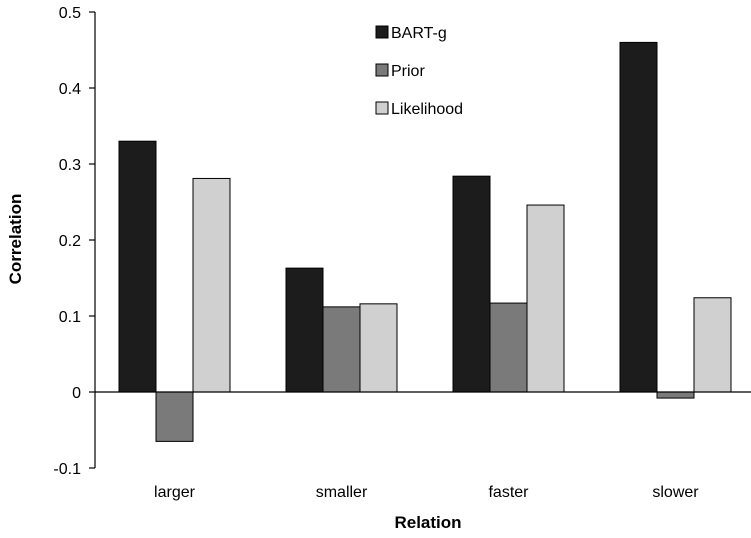 Image resolution: width=751 pixels, height=538 pixels. Describe the element at coordinates (675, 492) in the screenshot. I see `x-tick-label-slower: slower` at that location.